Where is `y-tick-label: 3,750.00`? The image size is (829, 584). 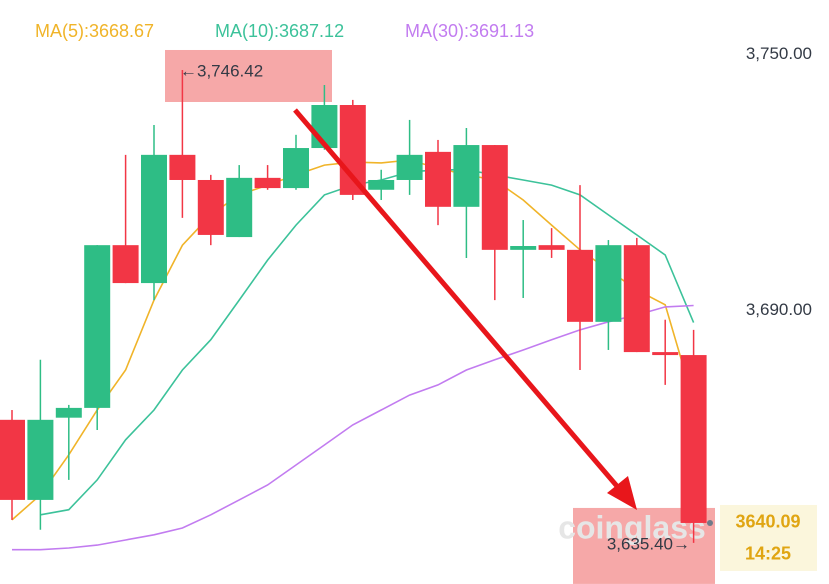
y-tick-label: 3,750.00 is located at coordinates (779, 53).